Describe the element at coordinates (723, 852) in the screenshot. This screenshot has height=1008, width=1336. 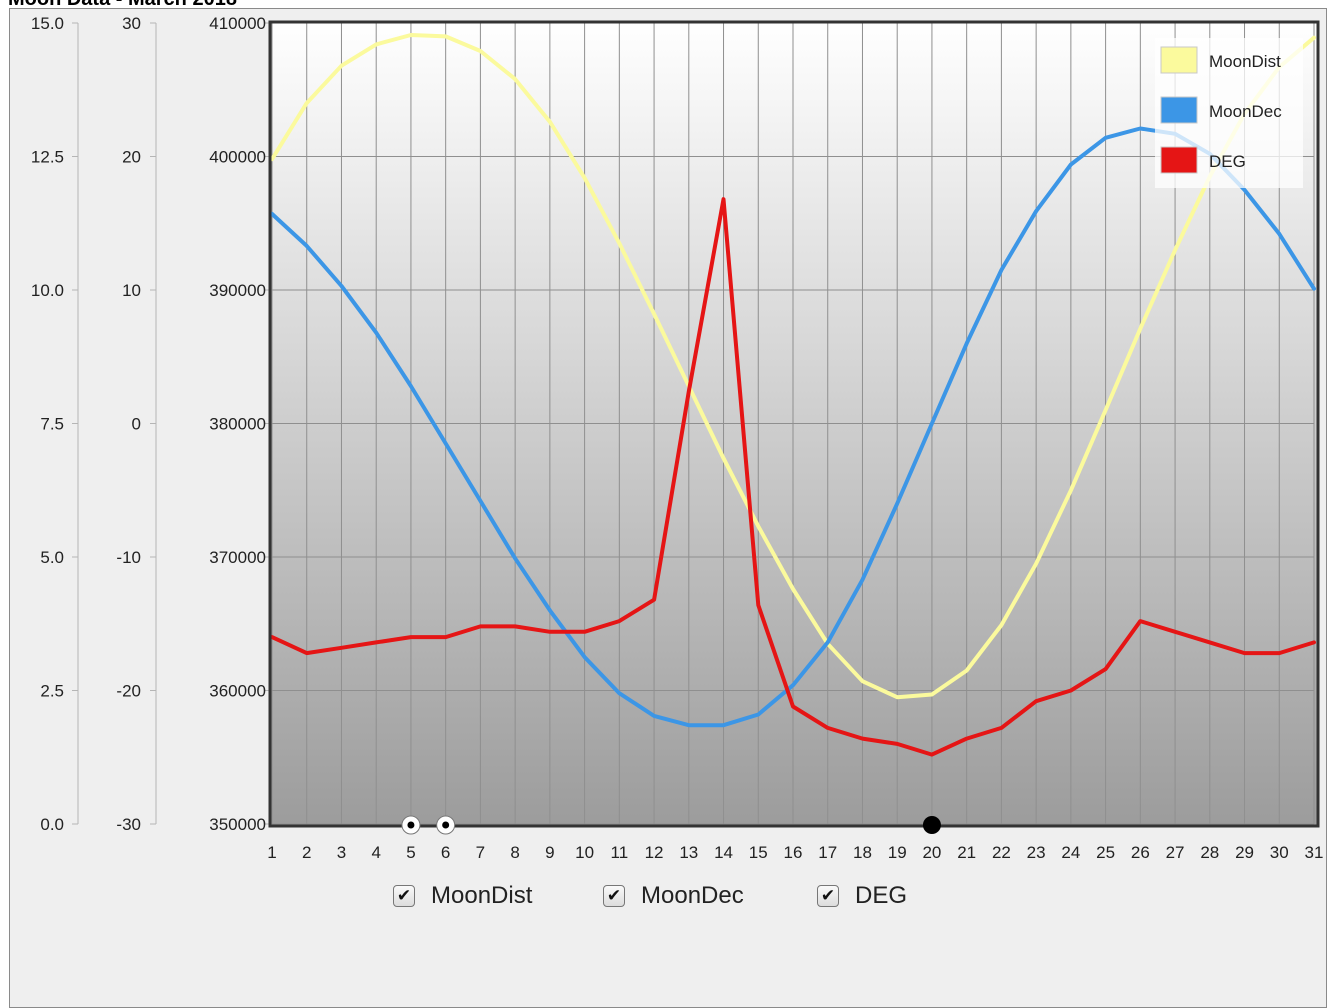
I see `x-tick-label: 14` at that location.